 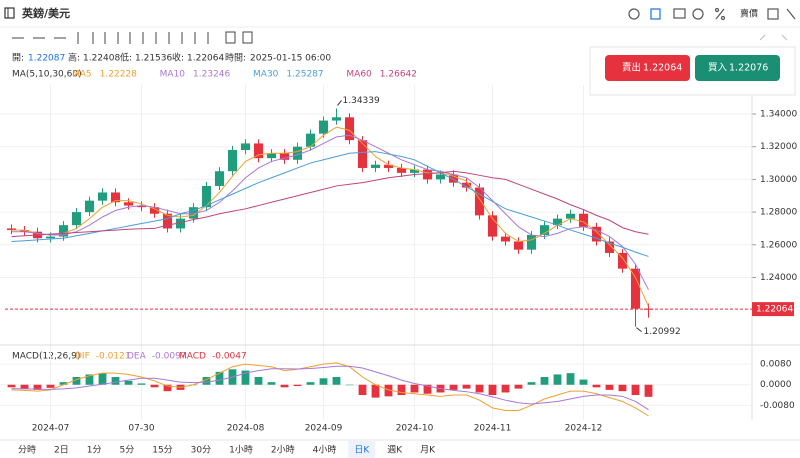 What do you see at coordinates (61, 450) in the screenshot?
I see `timeframe-tab: 2日` at bounding box center [61, 450].